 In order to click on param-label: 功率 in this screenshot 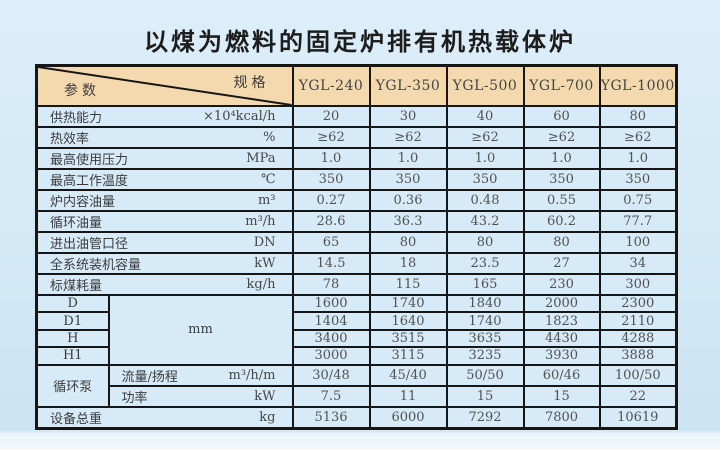, I will do `click(134, 398)`.